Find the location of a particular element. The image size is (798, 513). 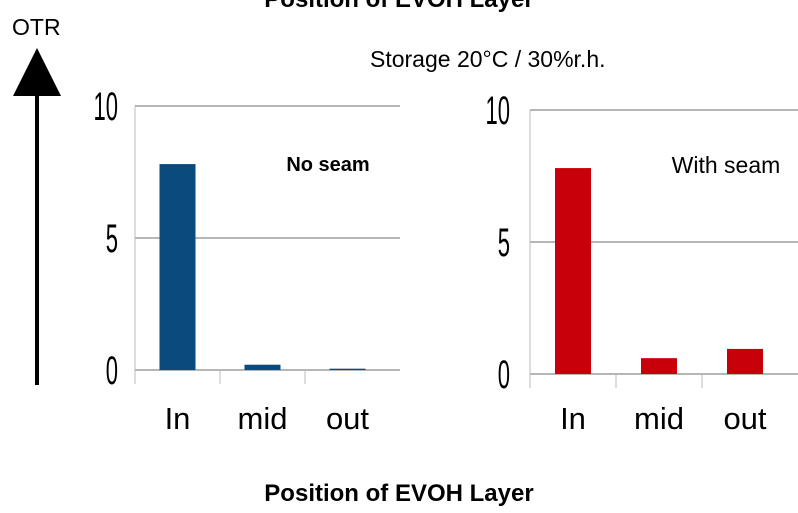

storage-condition-label: Storage 20°C / 30%r.h. is located at coordinates (488, 59).